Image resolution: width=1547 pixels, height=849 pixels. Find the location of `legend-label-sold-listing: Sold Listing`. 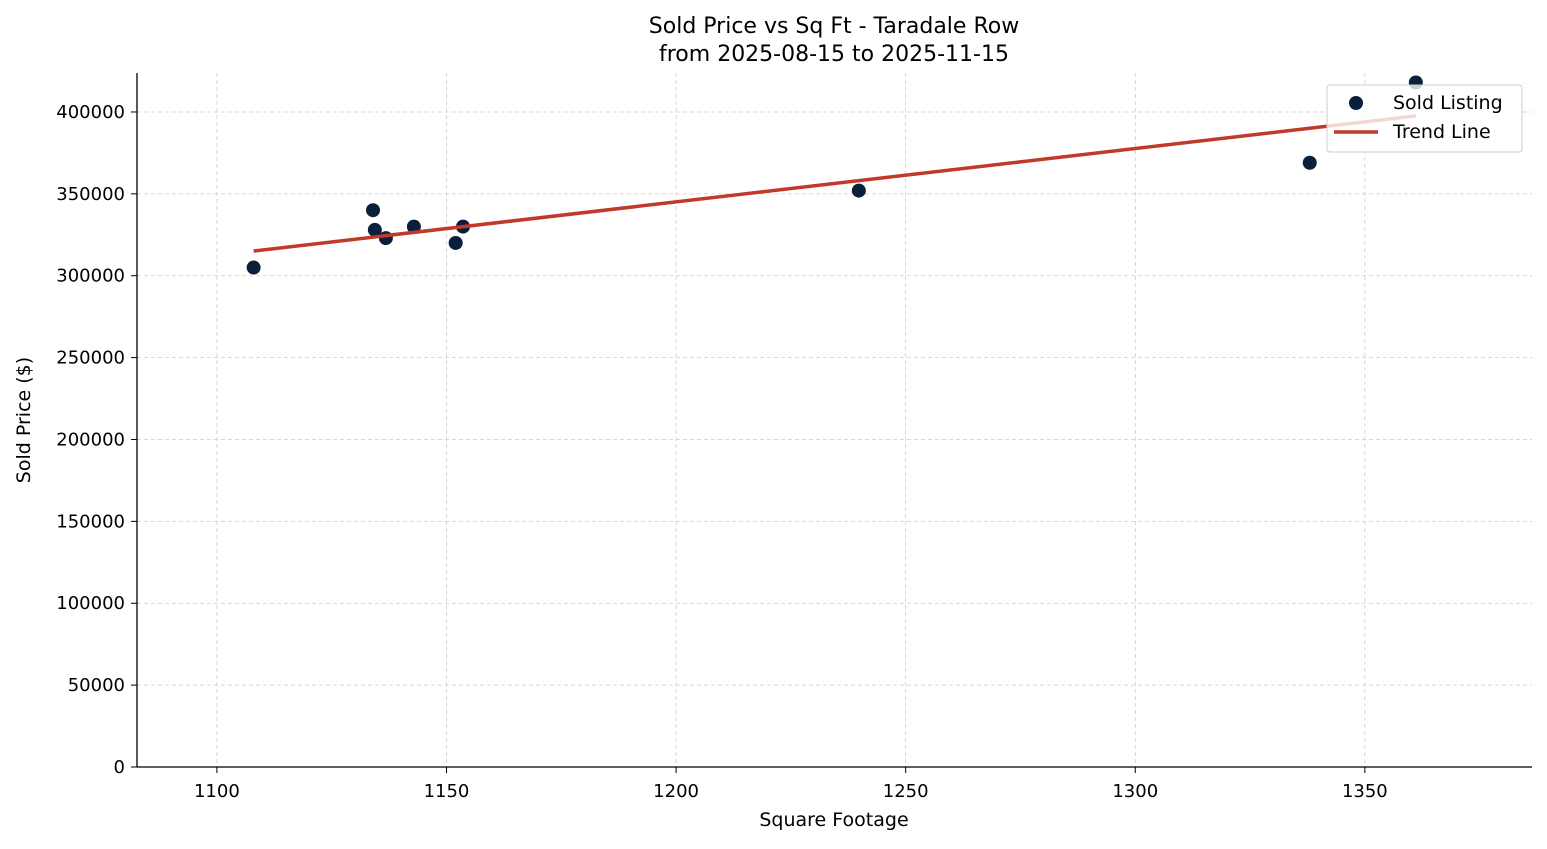

legend-label-sold-listing: Sold Listing is located at coordinates (1448, 103).